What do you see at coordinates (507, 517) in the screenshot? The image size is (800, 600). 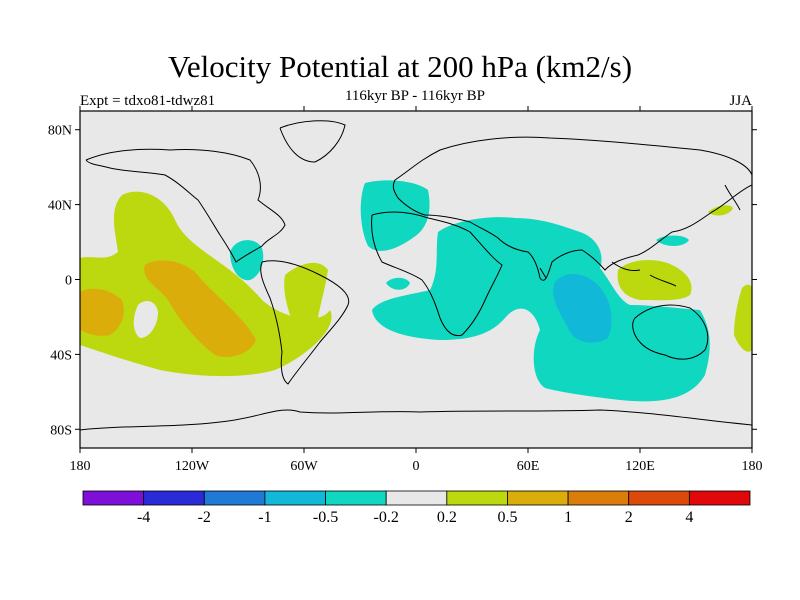 I see `colorbar-label: 0.5` at bounding box center [507, 517].